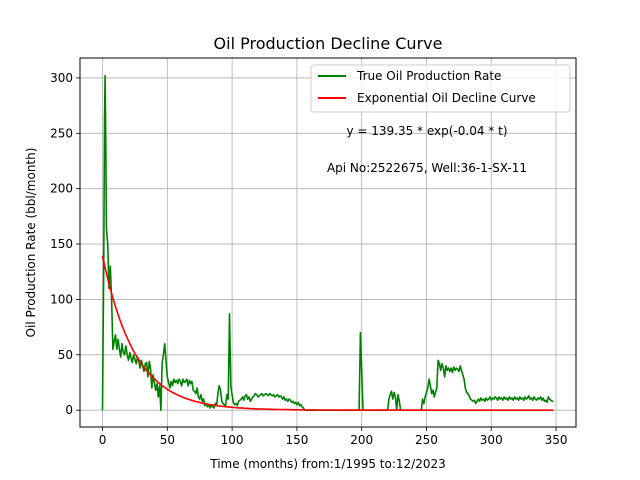 This screenshot has height=480, width=640. Describe the element at coordinates (328, 43) in the screenshot. I see `chart-title: Oil Production Decline Curve` at that location.